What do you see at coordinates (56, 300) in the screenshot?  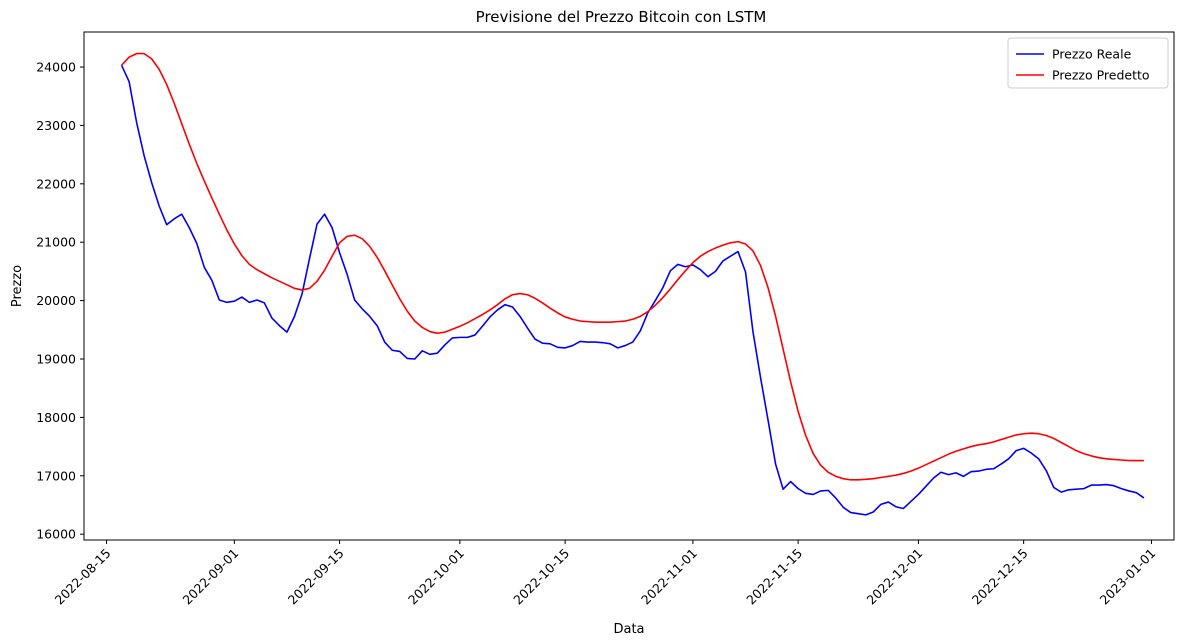 I see `y-tick-label: 20000` at bounding box center [56, 300].